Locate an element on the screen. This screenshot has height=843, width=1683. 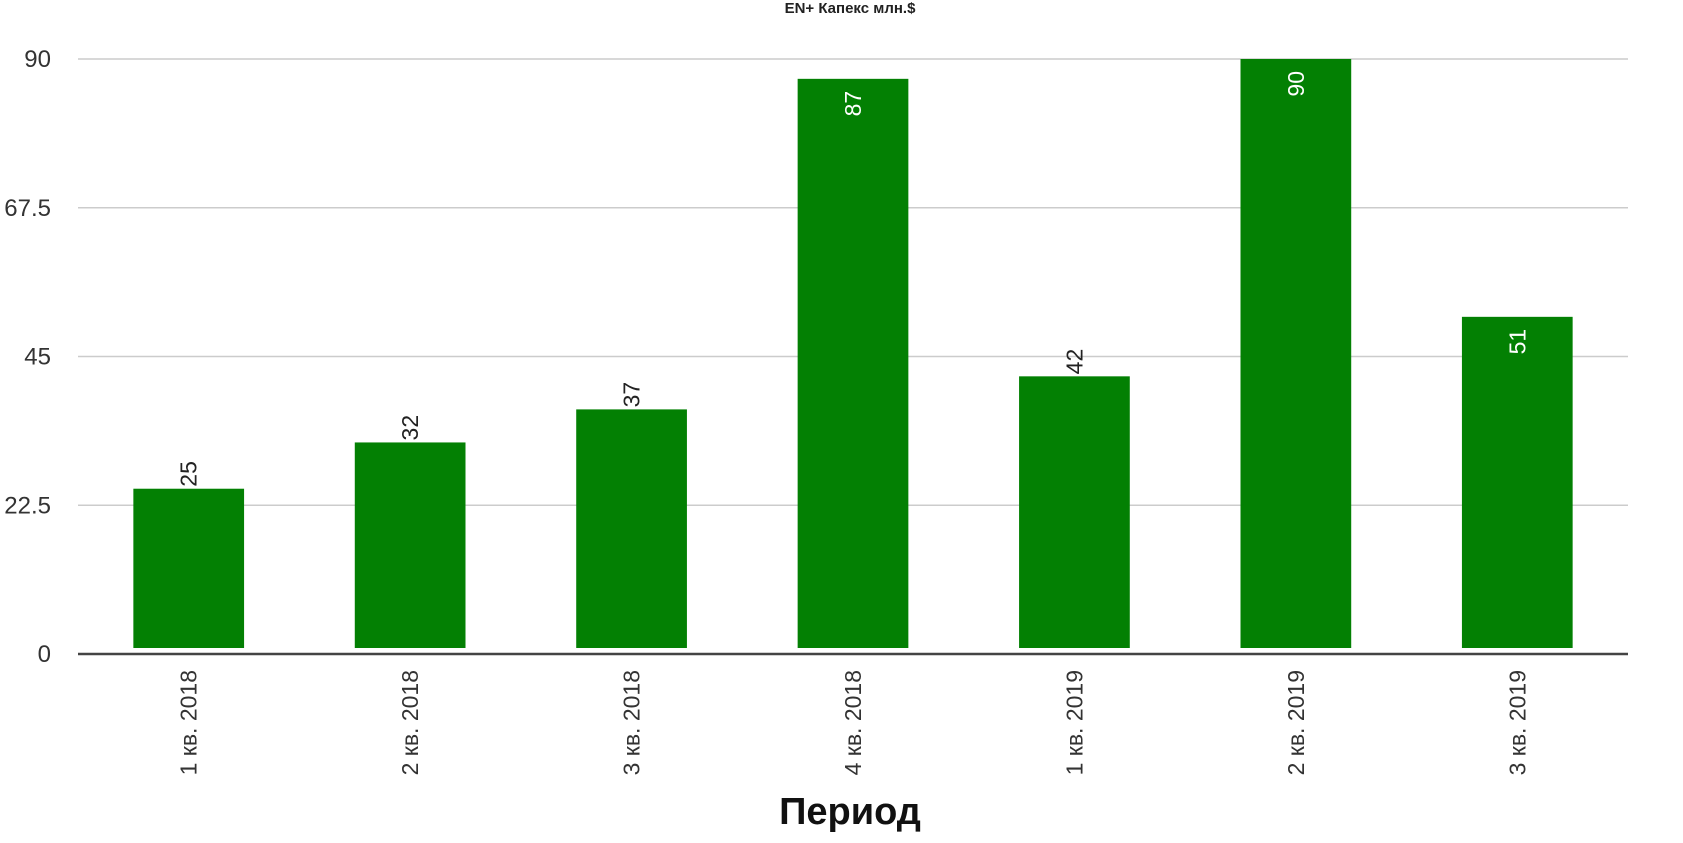
x-tick-label: 2 кв. 2019 is located at coordinates (1296, 722).